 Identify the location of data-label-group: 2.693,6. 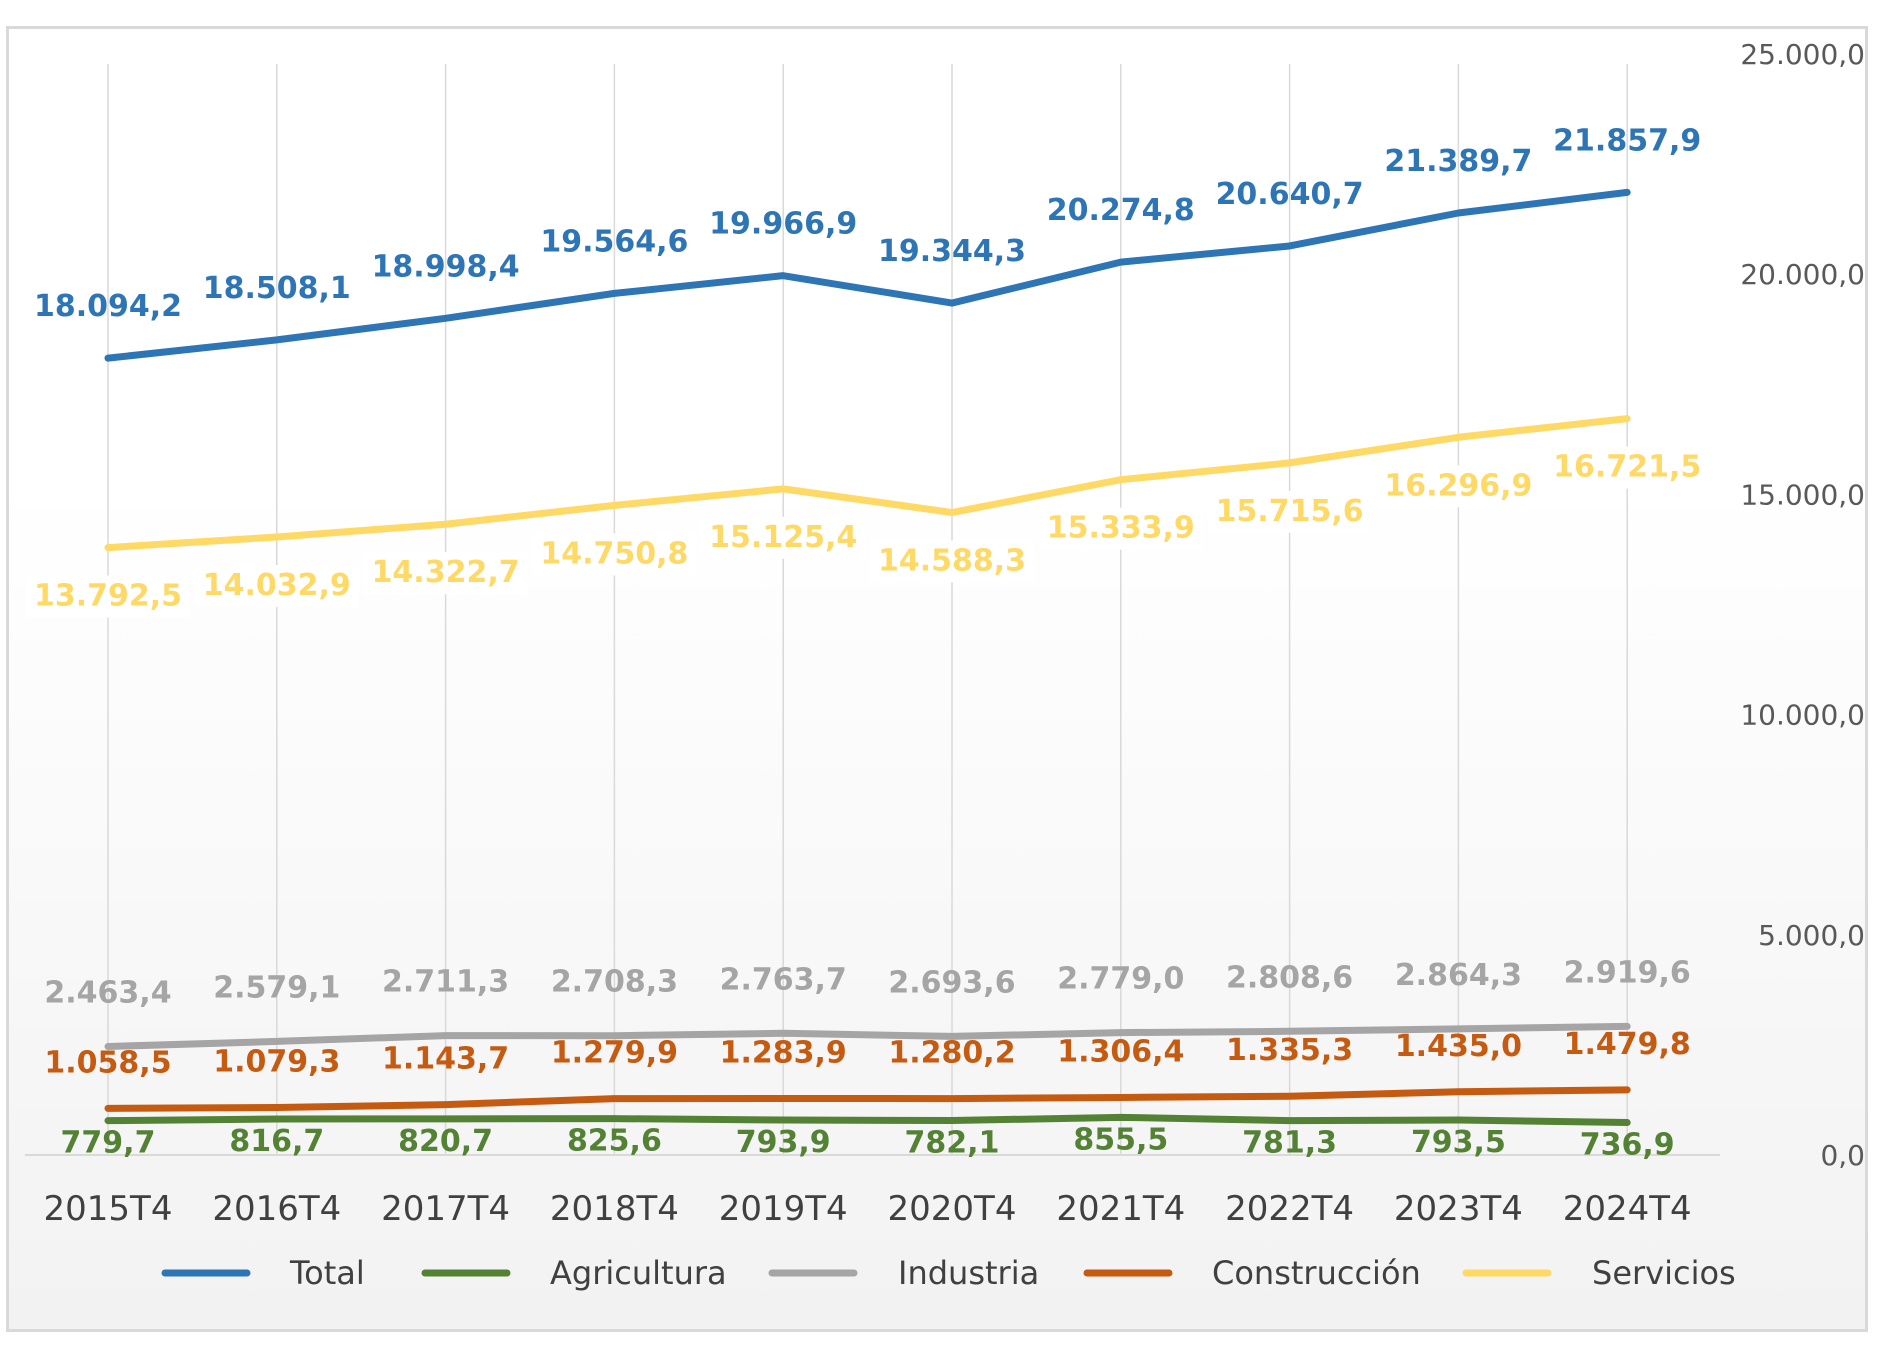
(951, 982).